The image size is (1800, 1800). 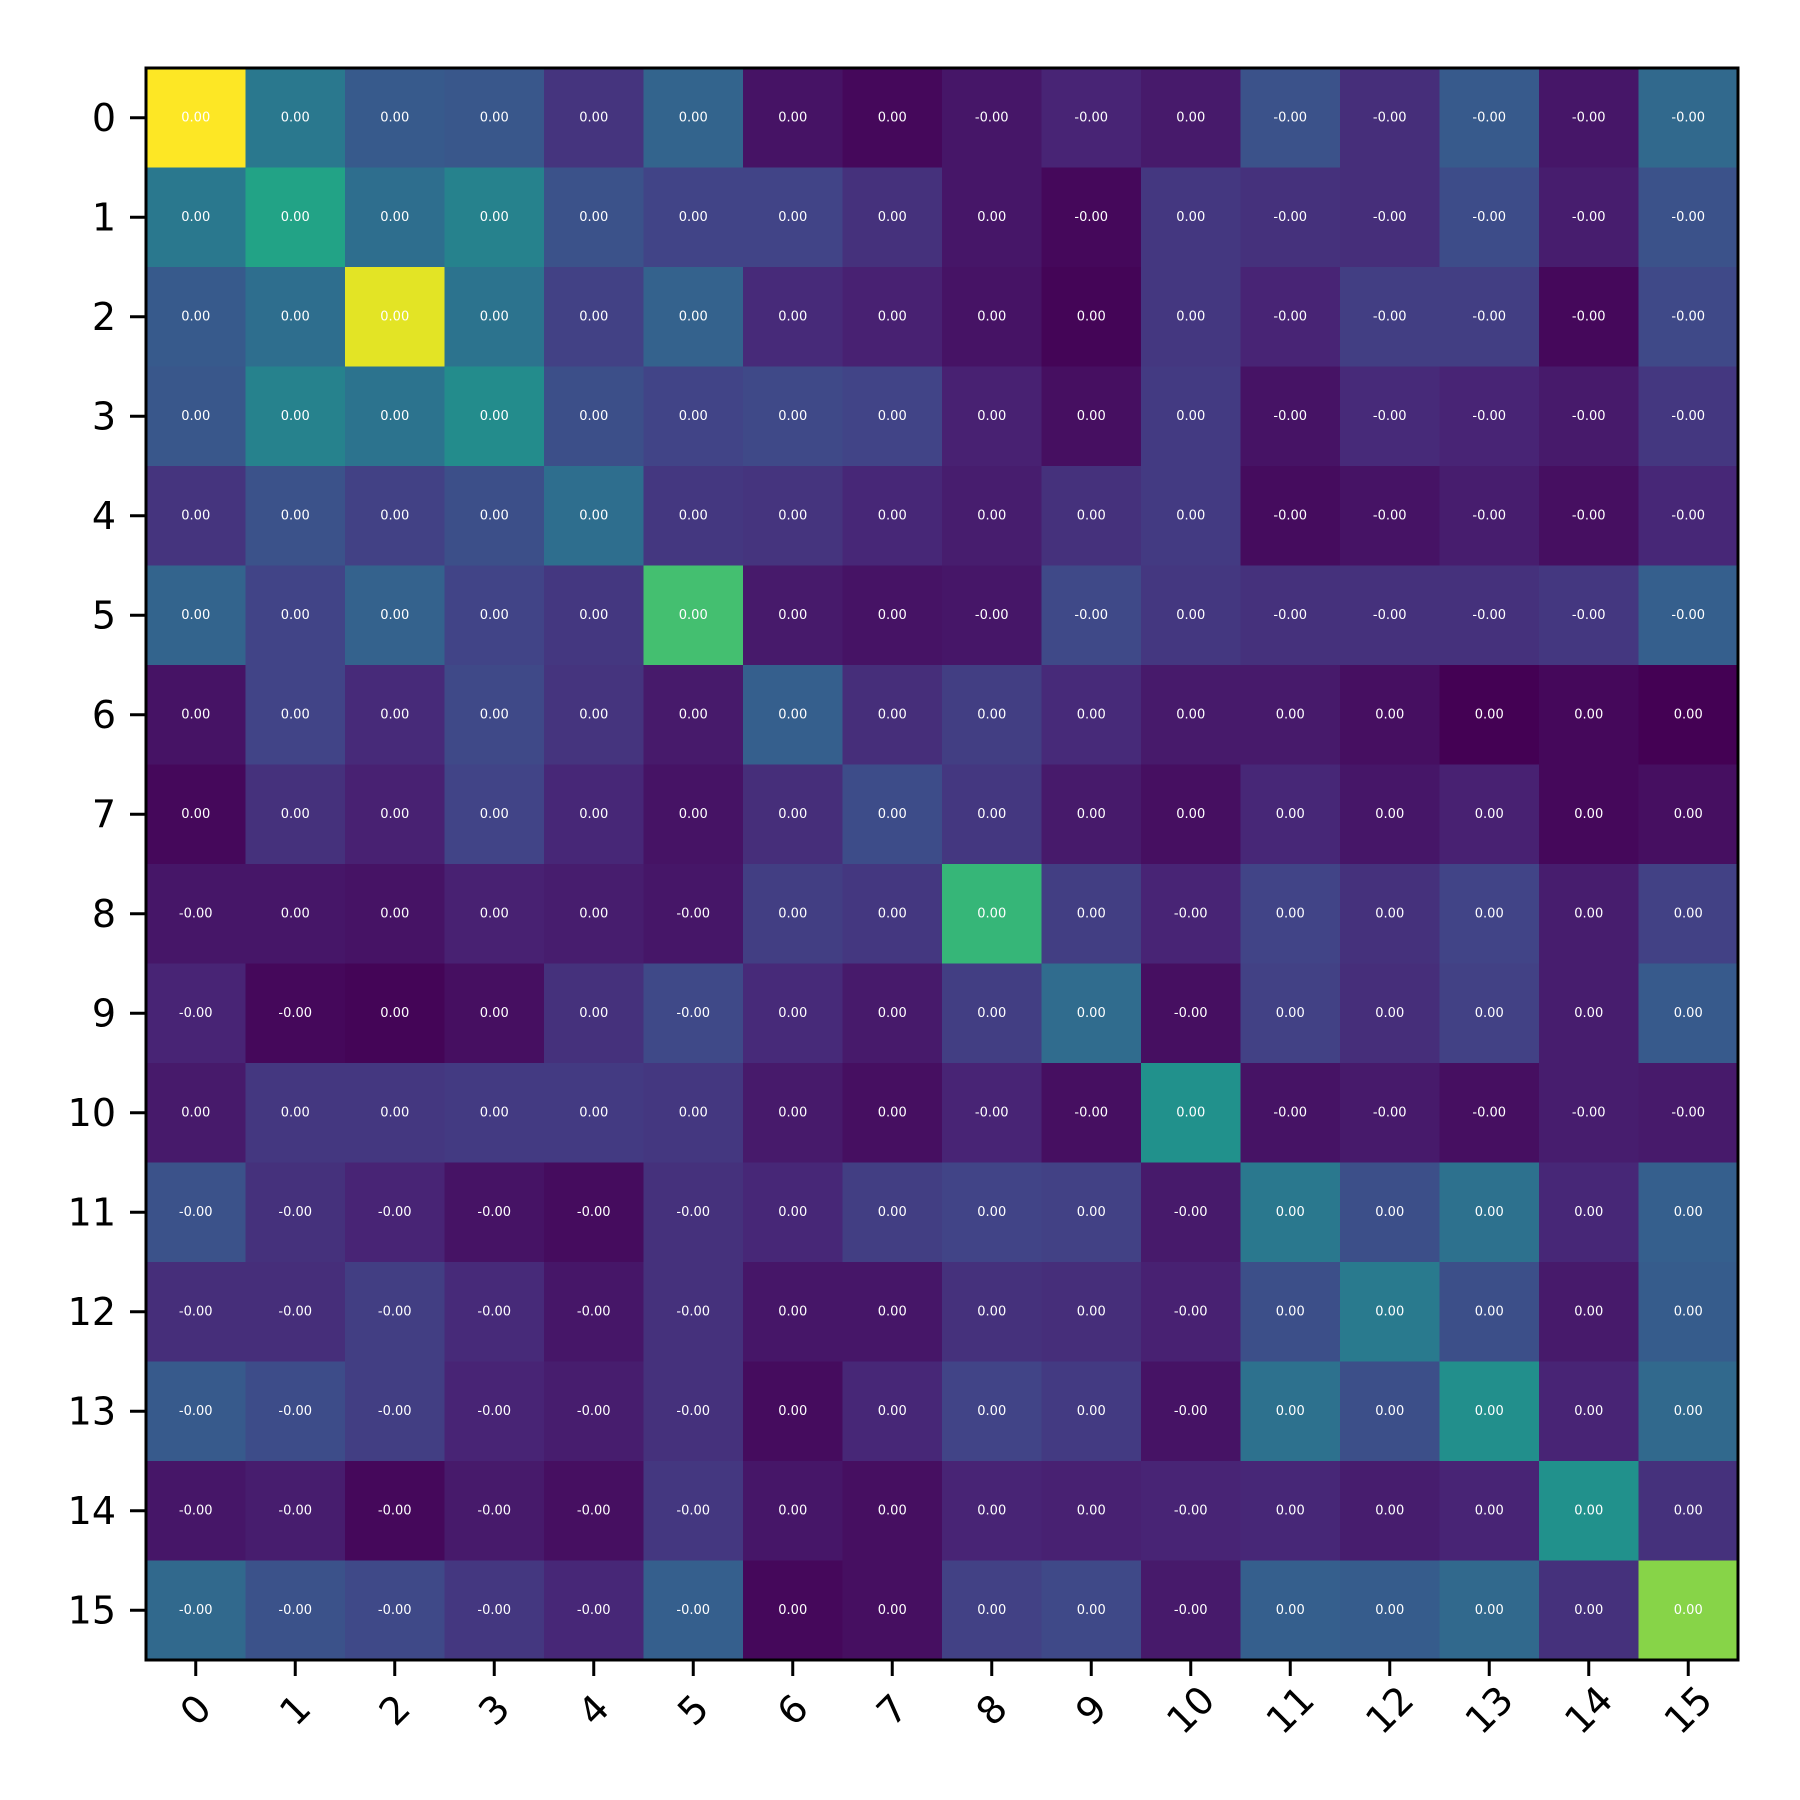 I want to click on x-tick-label: 9, so click(x=1091, y=1710).